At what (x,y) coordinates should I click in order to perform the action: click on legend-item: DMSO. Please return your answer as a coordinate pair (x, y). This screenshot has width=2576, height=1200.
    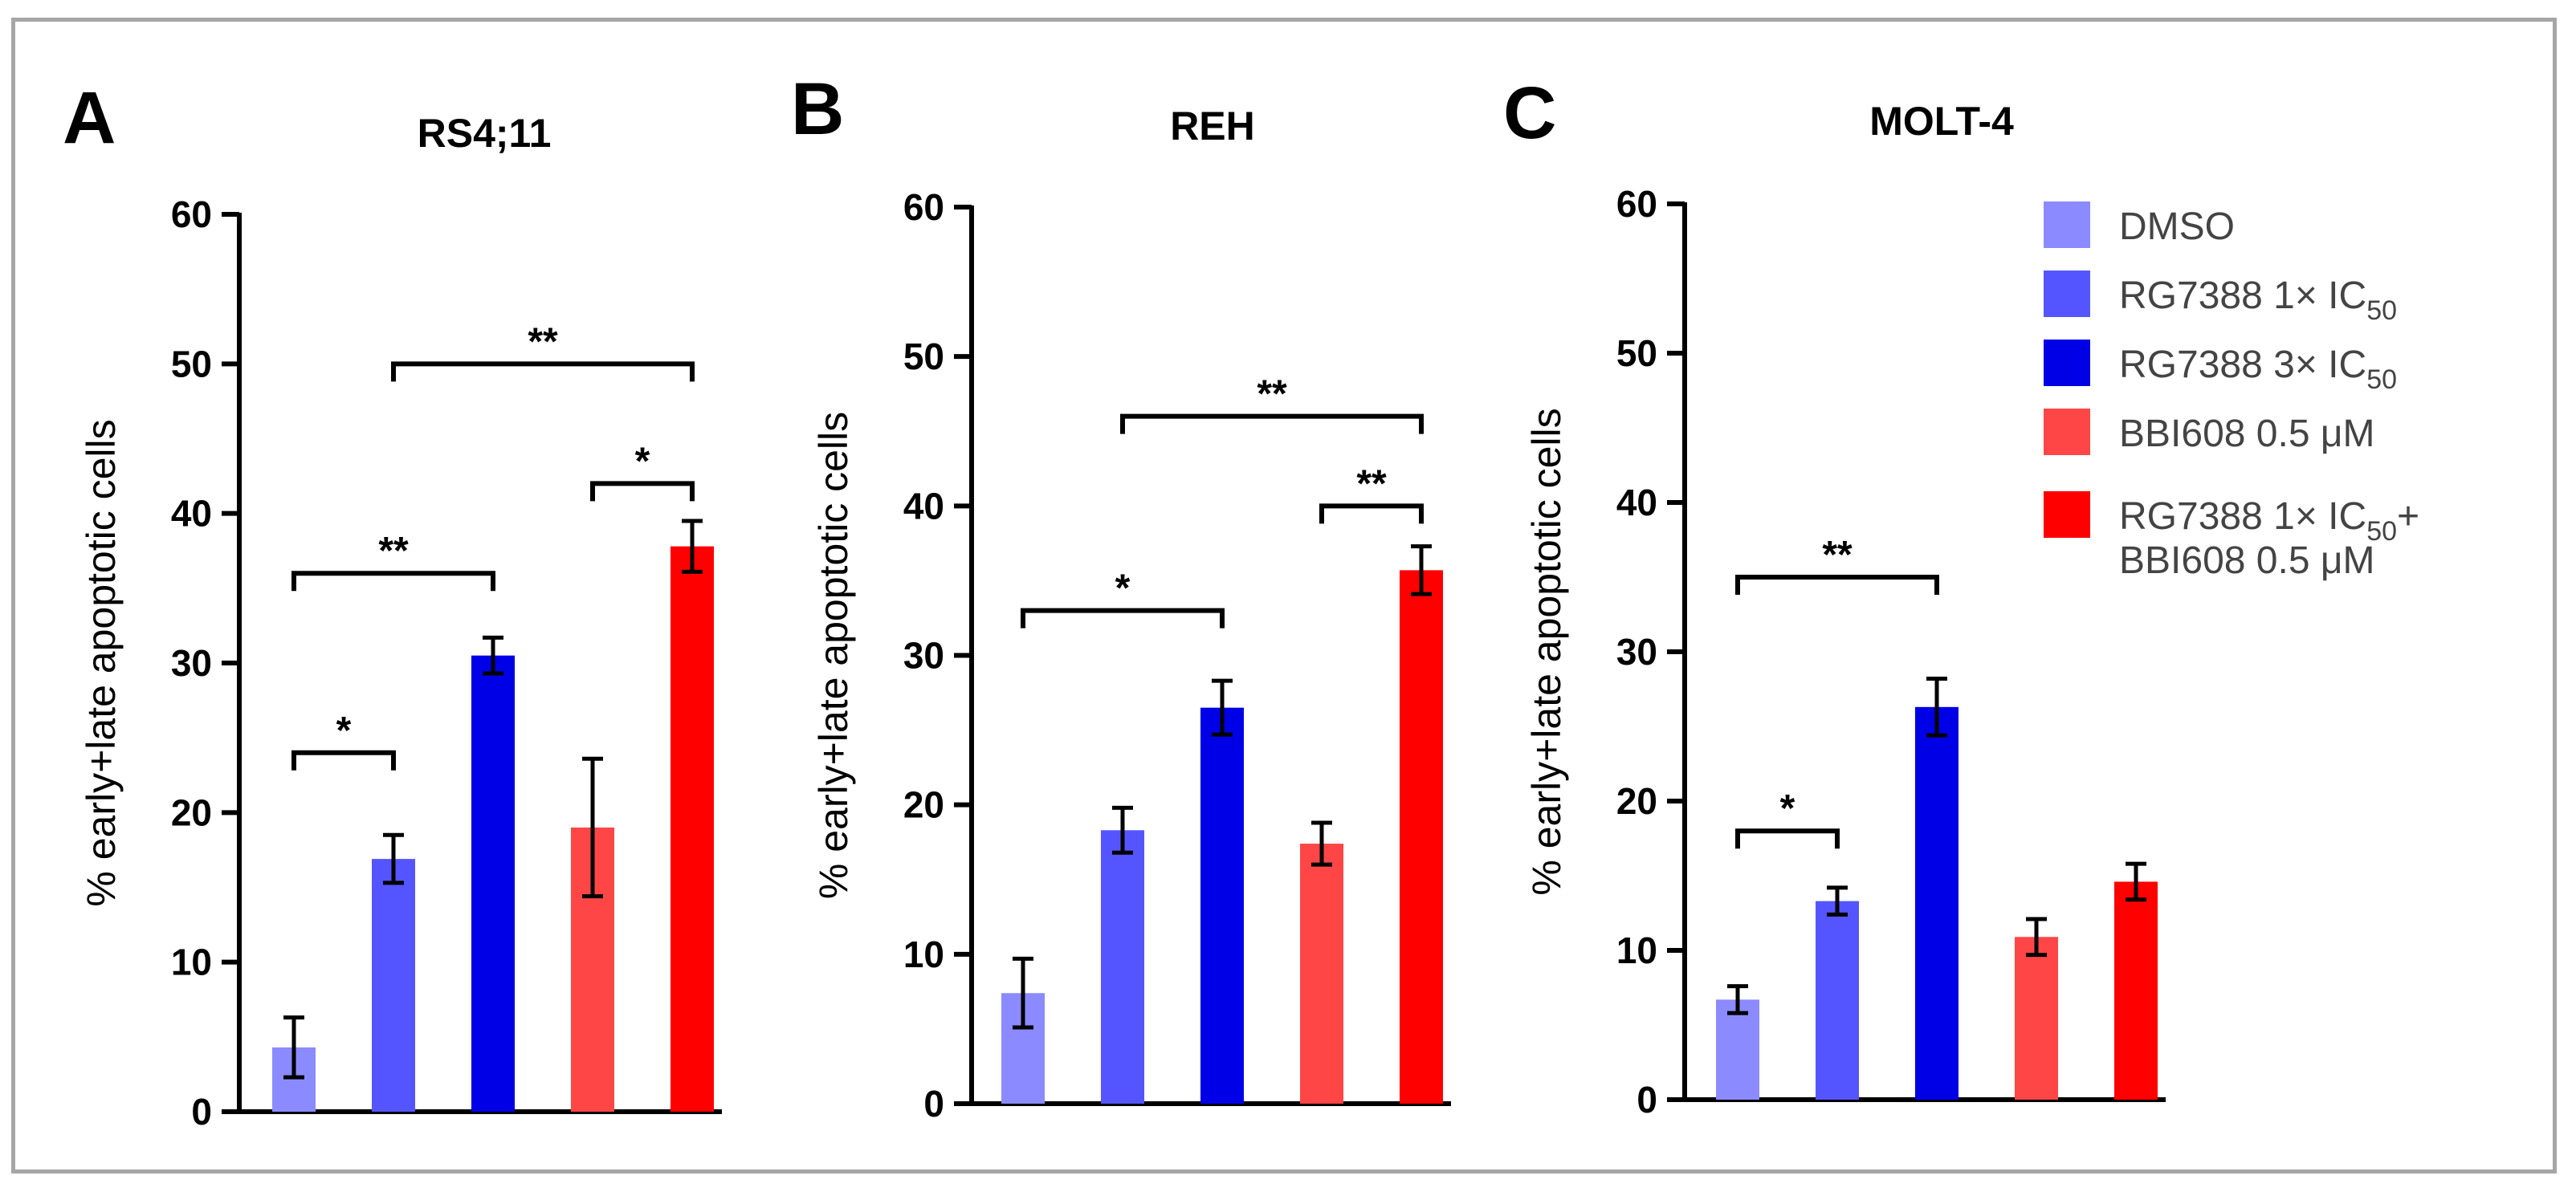
    Looking at the image, I should click on (2139, 225).